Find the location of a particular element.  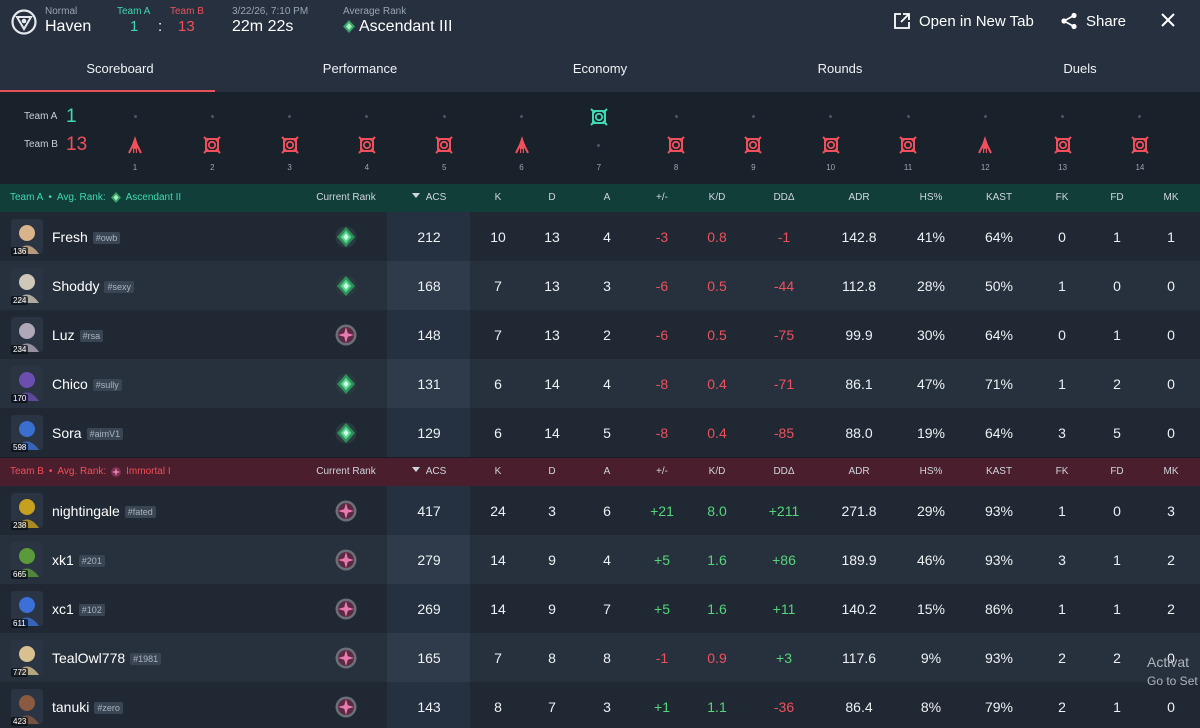

player-name-text: nightingale is located at coordinates (86, 511).